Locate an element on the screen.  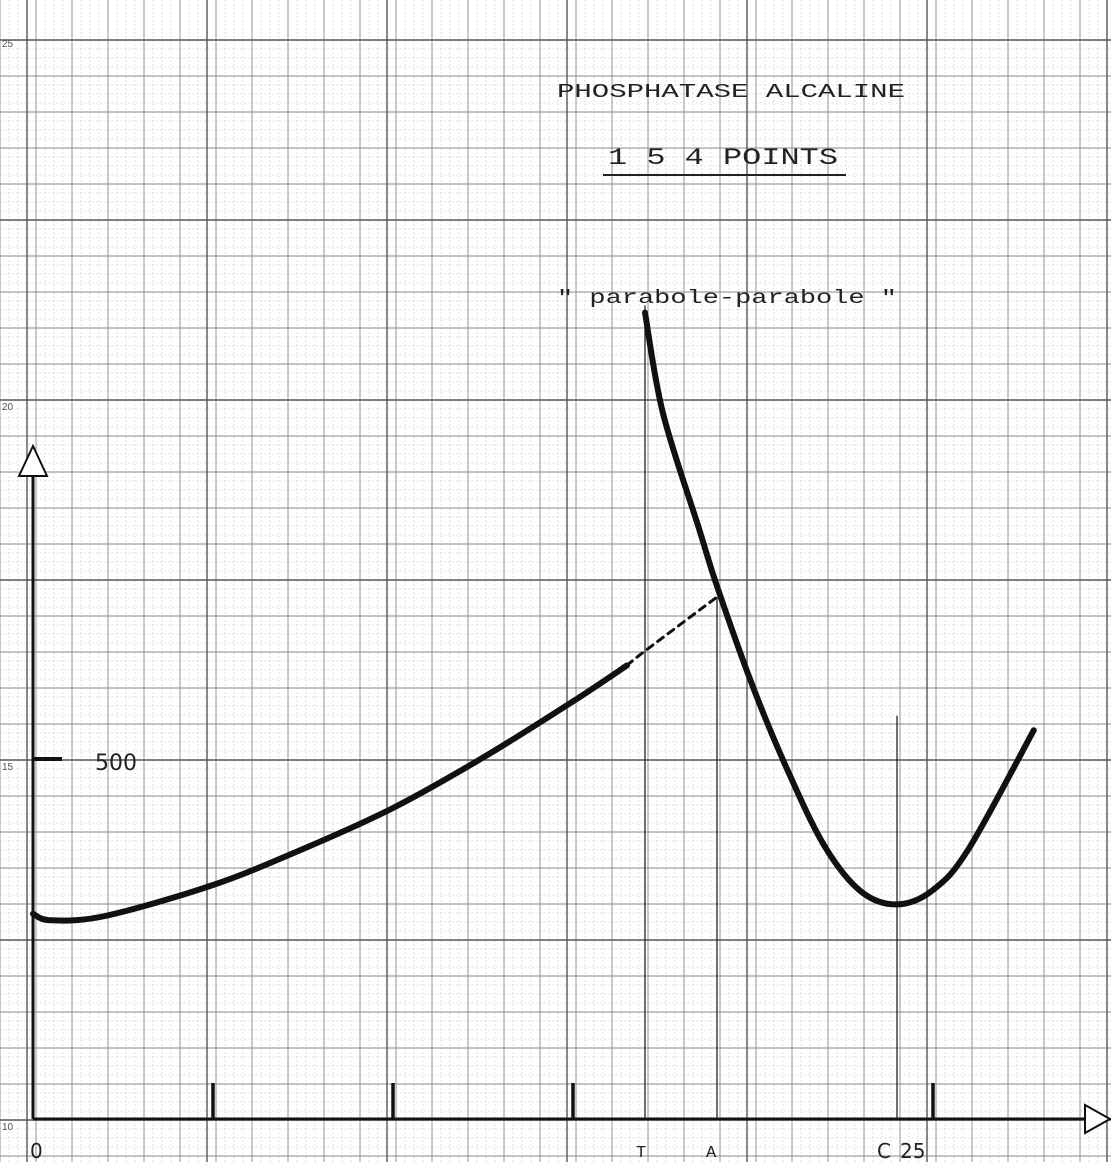
chart-annotation: " parabole-parabole " is located at coordinates (727, 298).